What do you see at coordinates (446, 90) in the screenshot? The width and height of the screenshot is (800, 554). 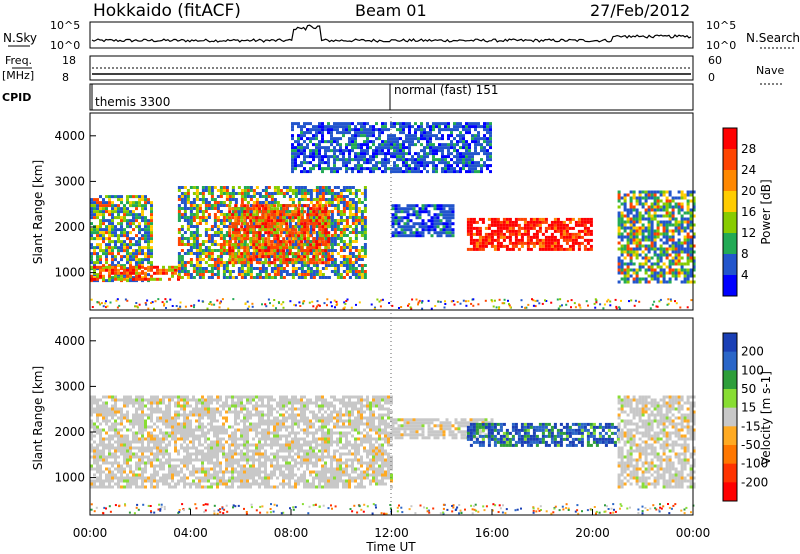 I see `cpid-entry-normal: normal (fast) 151` at bounding box center [446, 90].